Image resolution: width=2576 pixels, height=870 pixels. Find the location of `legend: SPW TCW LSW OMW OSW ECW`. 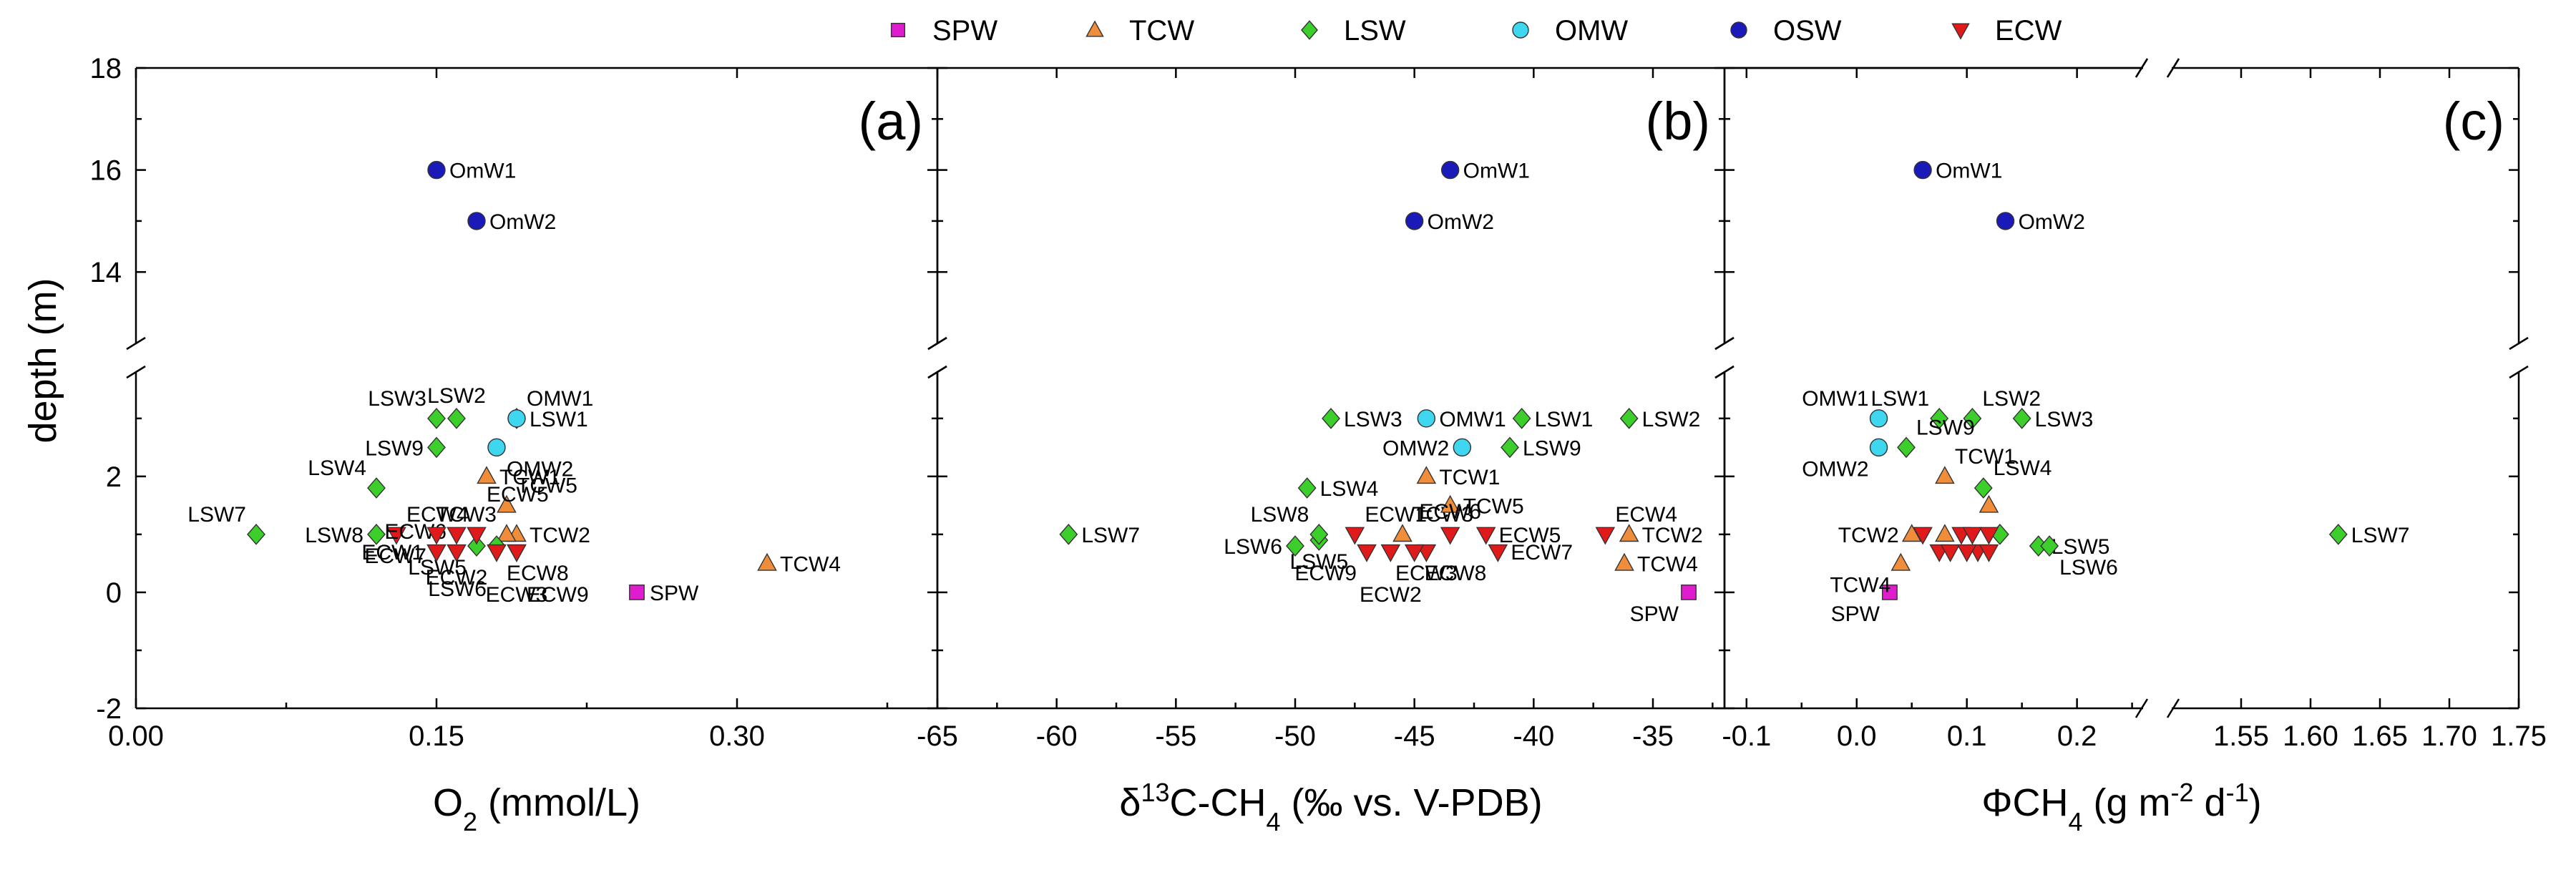

legend: SPW TCW LSW OMW OSW ECW is located at coordinates (1476, 31).